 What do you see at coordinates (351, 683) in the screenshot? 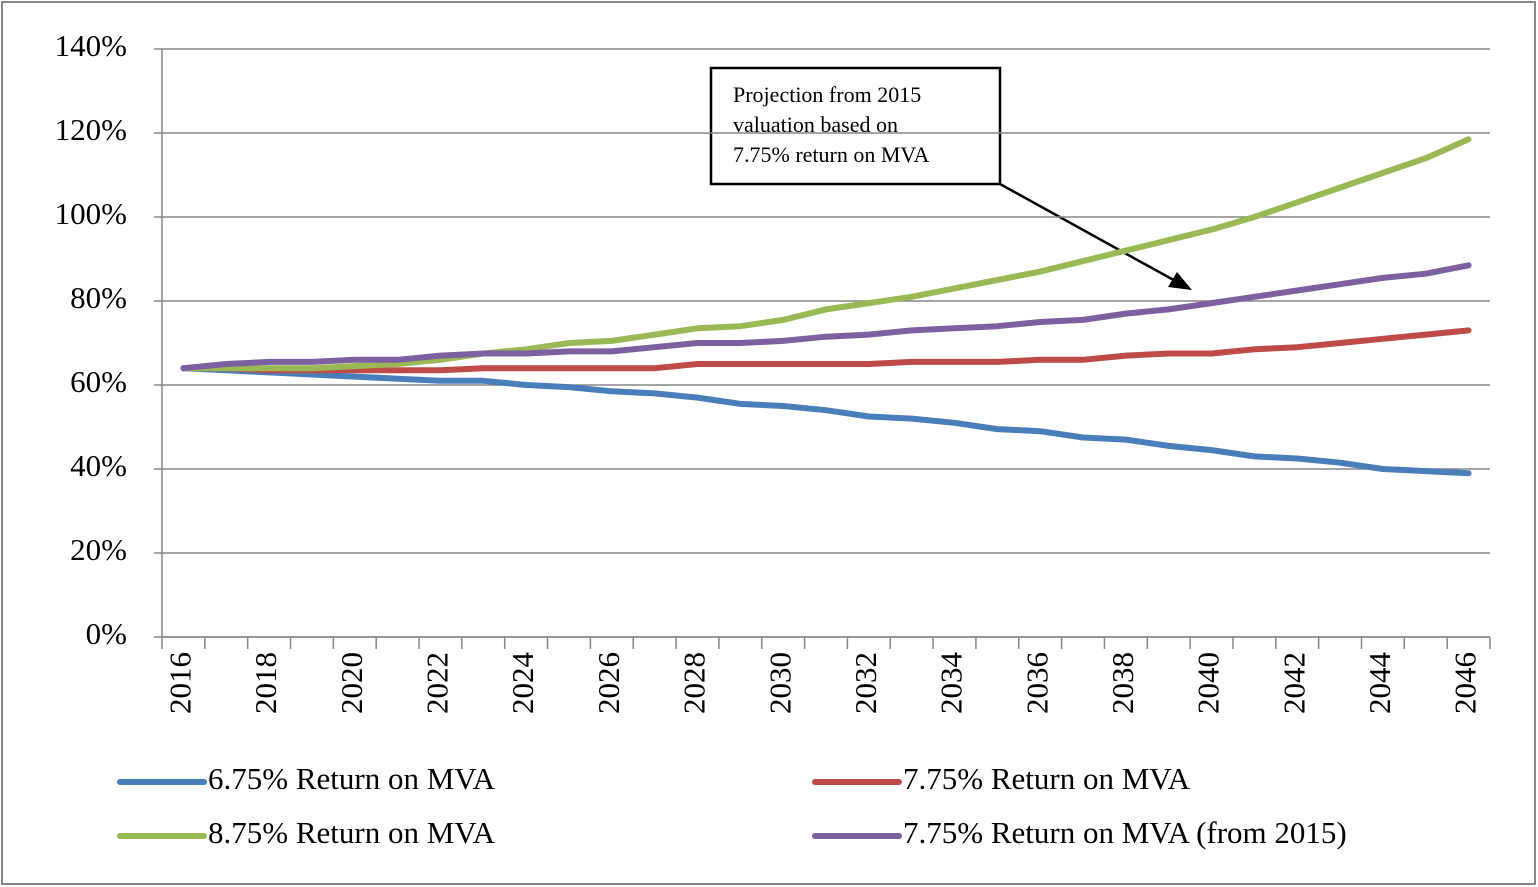
I see `x-tick-label: 2020` at bounding box center [351, 683].